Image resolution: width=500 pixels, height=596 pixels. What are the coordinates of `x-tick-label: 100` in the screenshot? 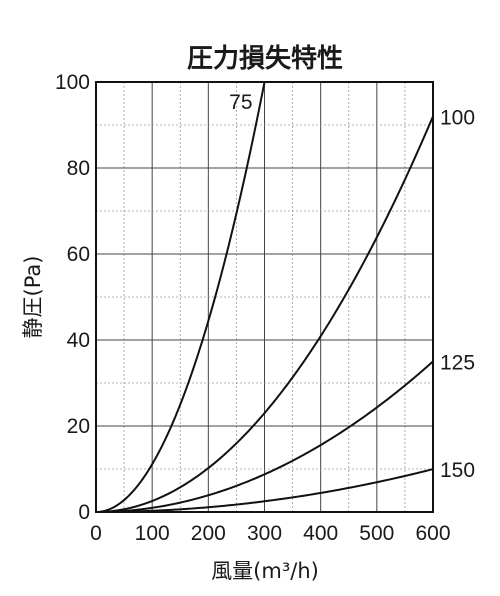 It's located at (152, 533).